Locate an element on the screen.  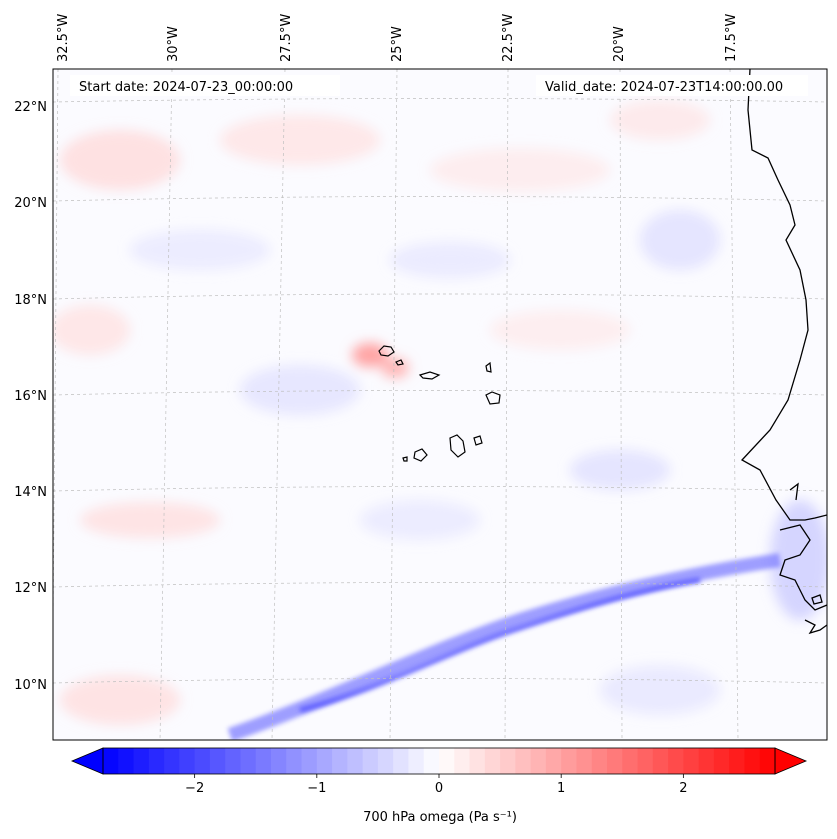
island-fogo is located at coordinates (420, 455).